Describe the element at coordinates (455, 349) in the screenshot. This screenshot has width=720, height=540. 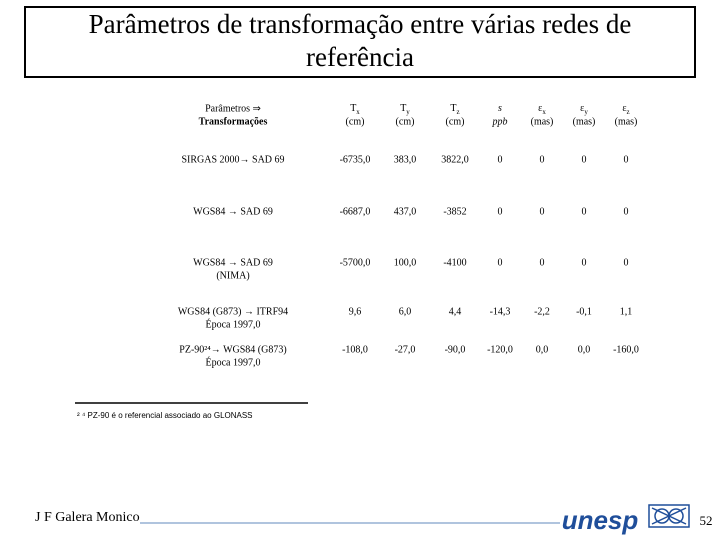
I see `table-cell: -90,0` at that location.